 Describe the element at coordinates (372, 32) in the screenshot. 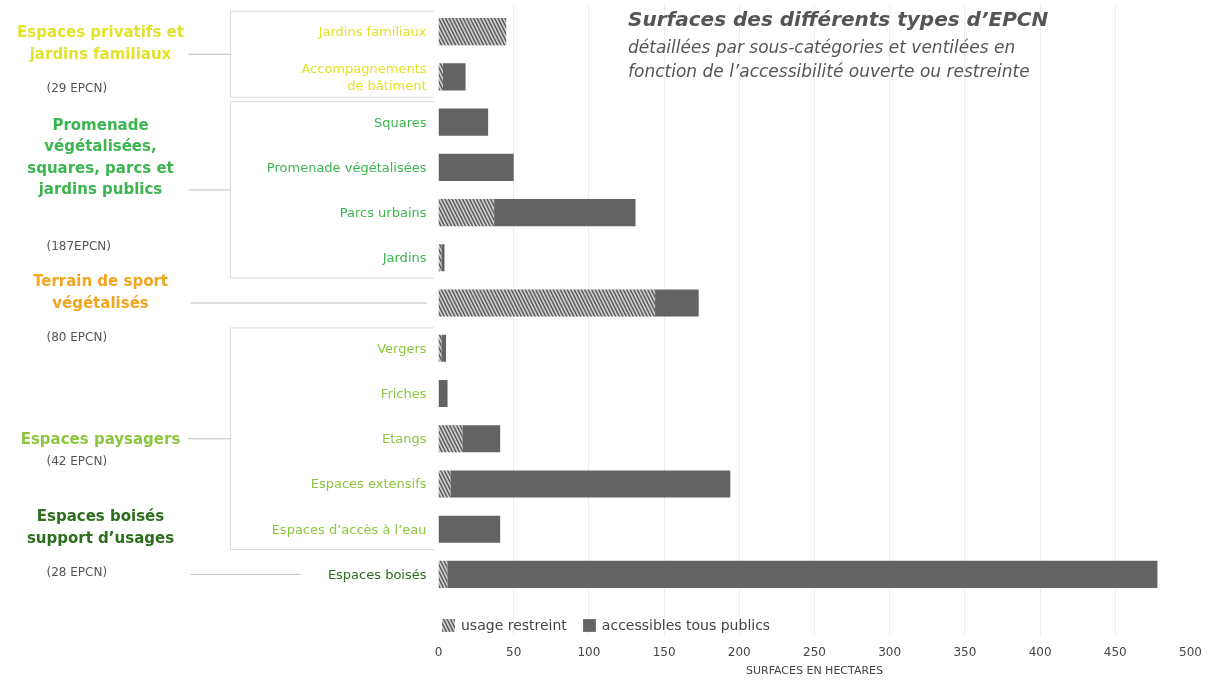

I see `y-tick-label: Jardins familiaux` at that location.